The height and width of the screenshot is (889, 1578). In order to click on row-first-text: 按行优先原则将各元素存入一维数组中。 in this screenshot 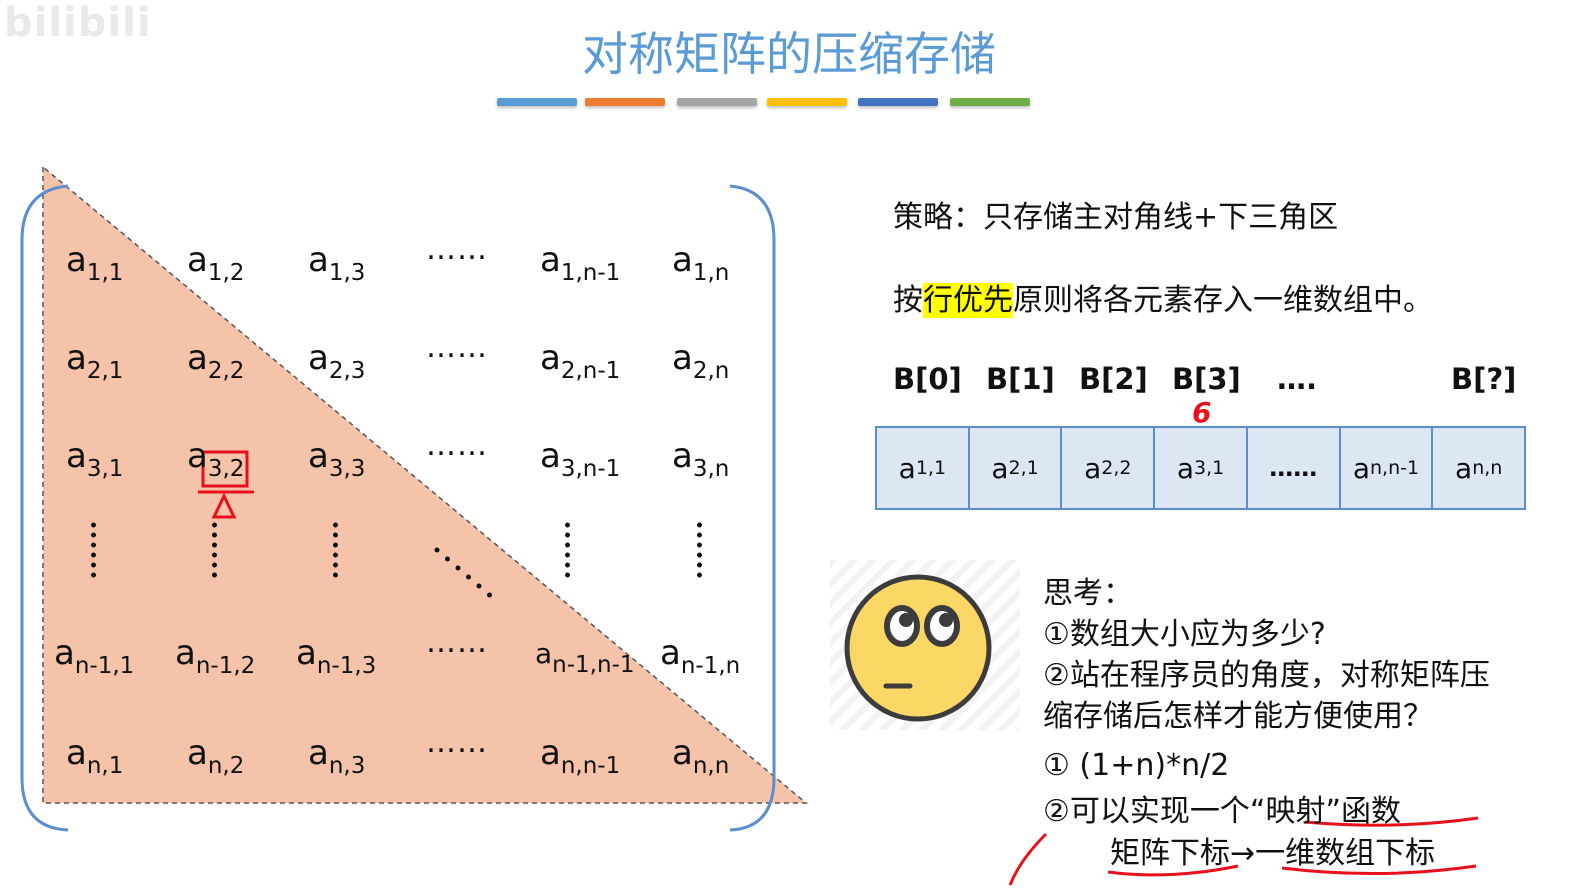, I will do `click(1163, 297)`.